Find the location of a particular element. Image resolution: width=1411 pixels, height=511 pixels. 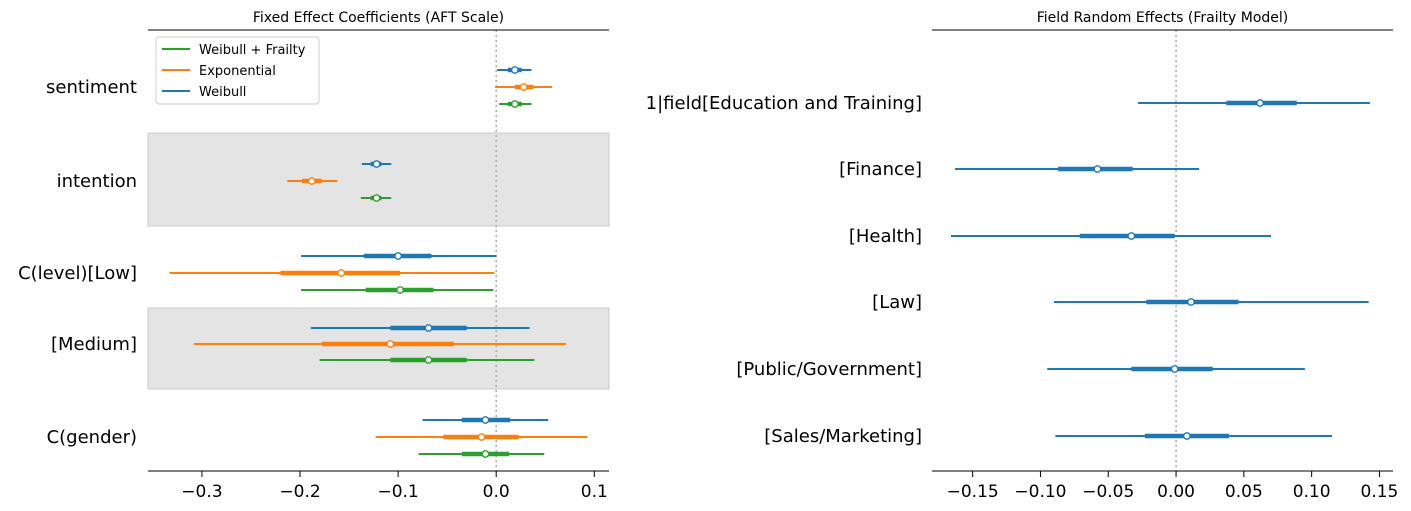

left-x-ticks: −0.3 −0.2 −0.1 0.0 0.1 is located at coordinates (394, 486).